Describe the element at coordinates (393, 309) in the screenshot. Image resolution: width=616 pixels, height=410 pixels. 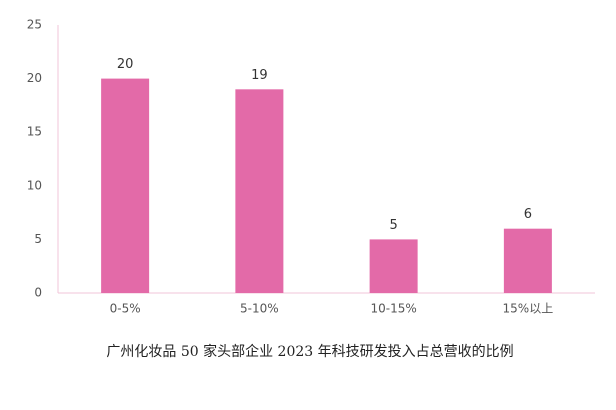
I see `x-tick-label: 10-15%` at that location.